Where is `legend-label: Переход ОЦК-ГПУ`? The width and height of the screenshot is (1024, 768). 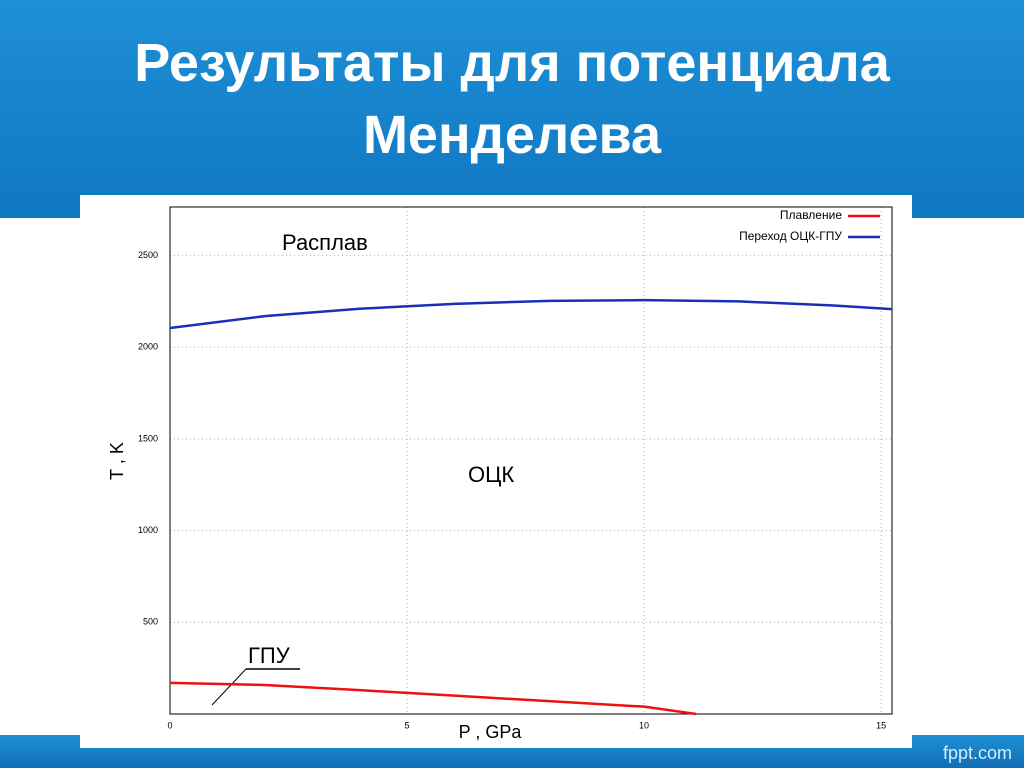 legend-label: Переход ОЦК-ГПУ is located at coordinates (790, 236).